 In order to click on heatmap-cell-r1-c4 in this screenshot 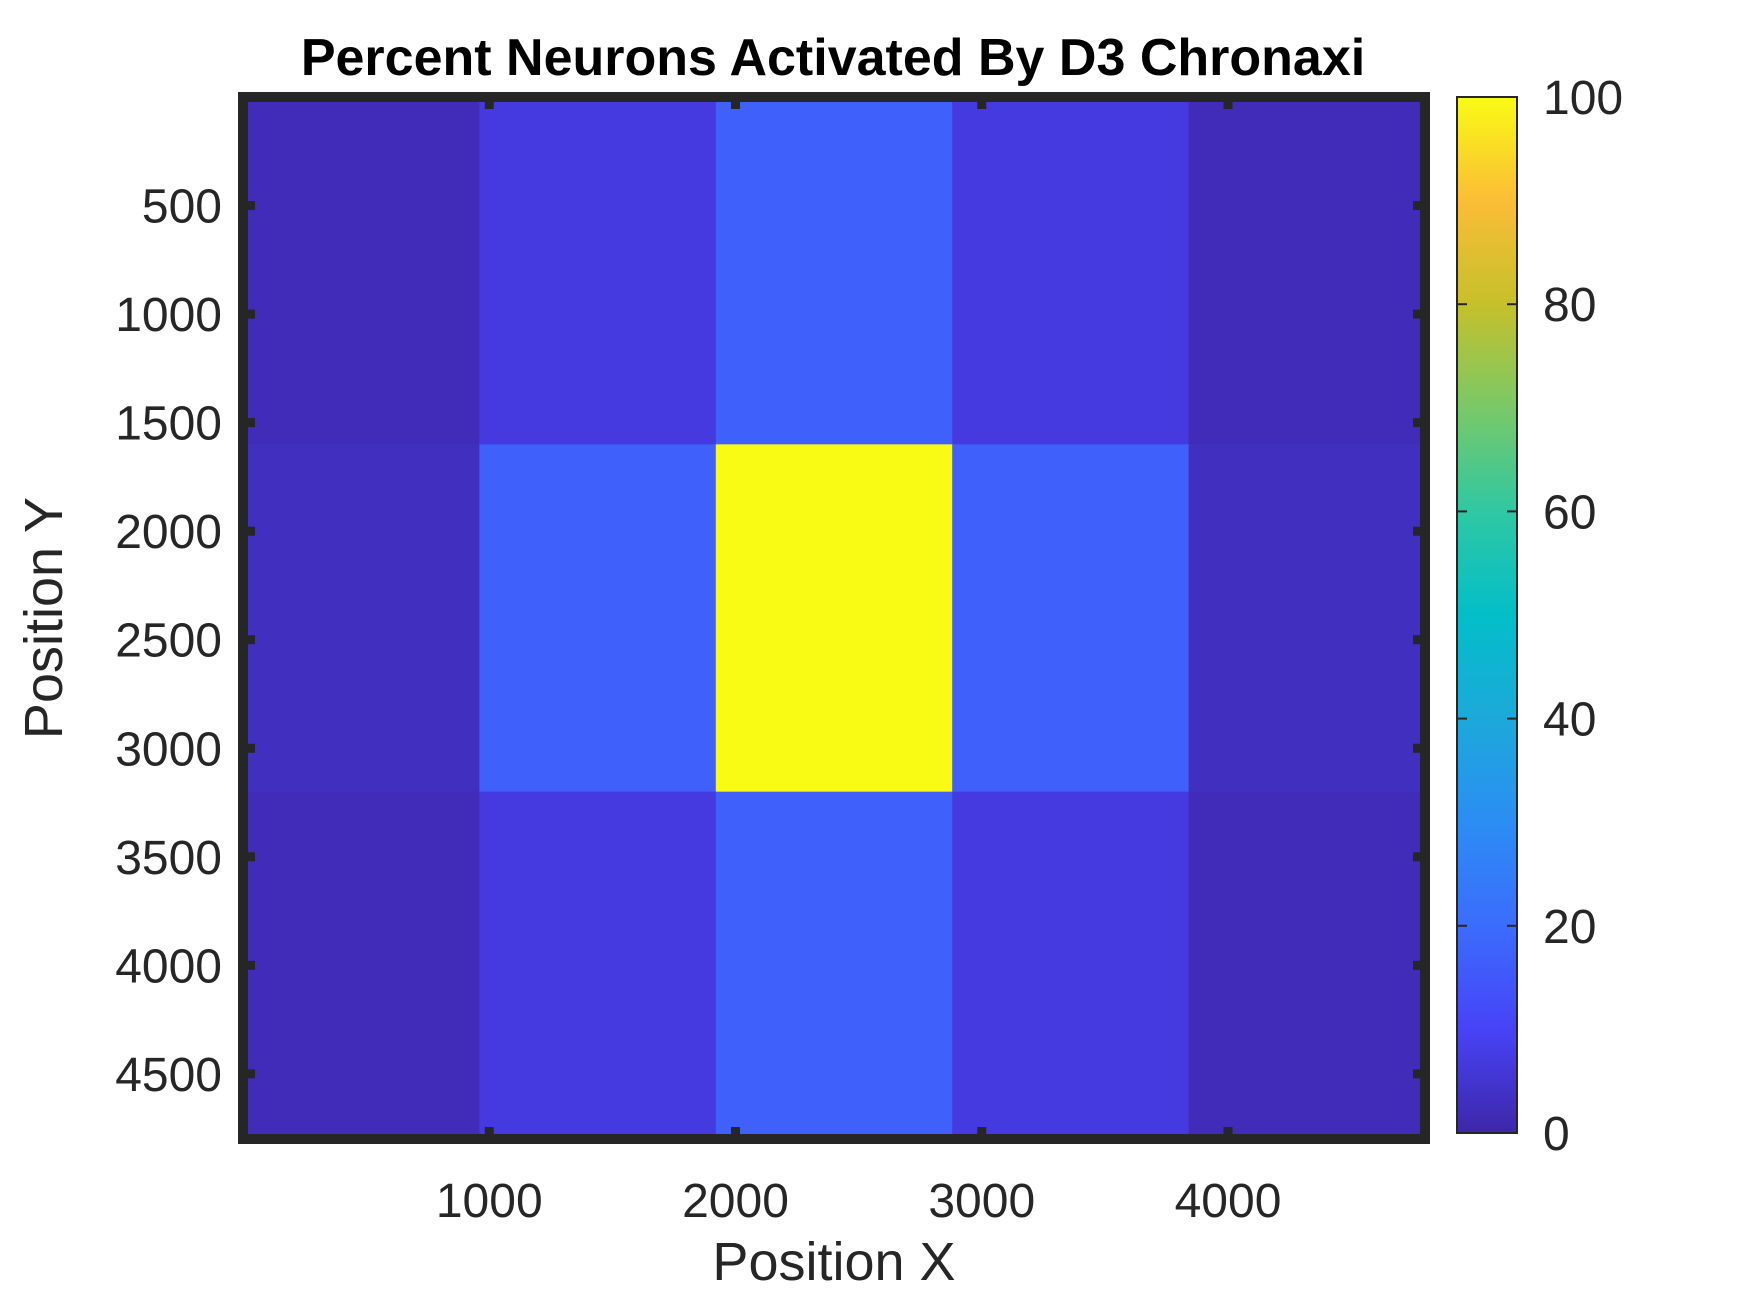, I will do `click(1307, 618)`.